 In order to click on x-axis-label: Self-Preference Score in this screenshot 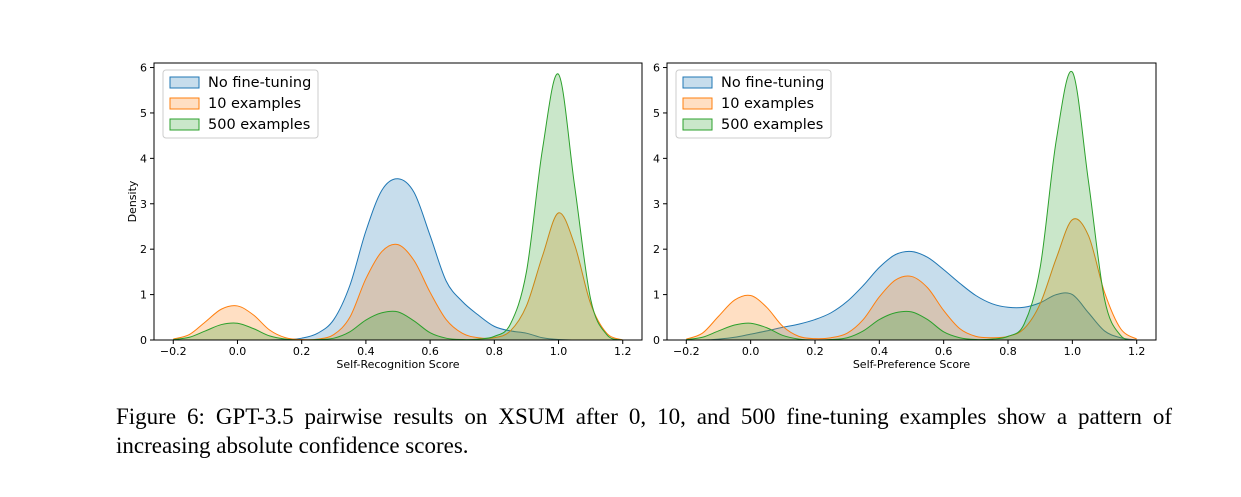, I will do `click(912, 364)`.